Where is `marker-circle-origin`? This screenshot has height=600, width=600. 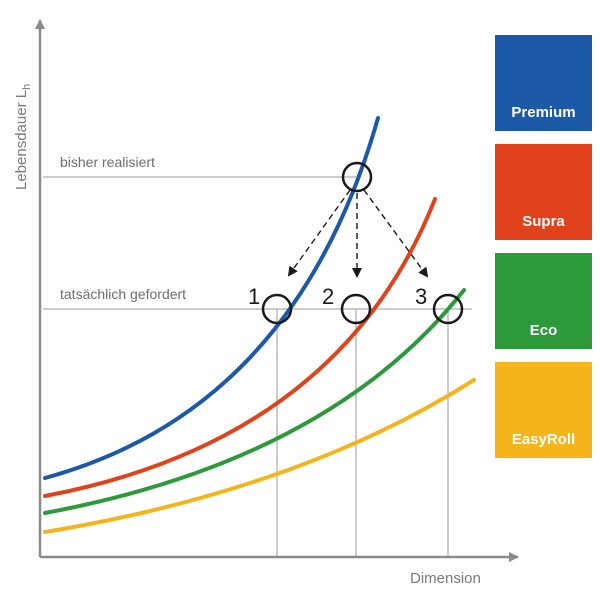 marker-circle-origin is located at coordinates (357, 177).